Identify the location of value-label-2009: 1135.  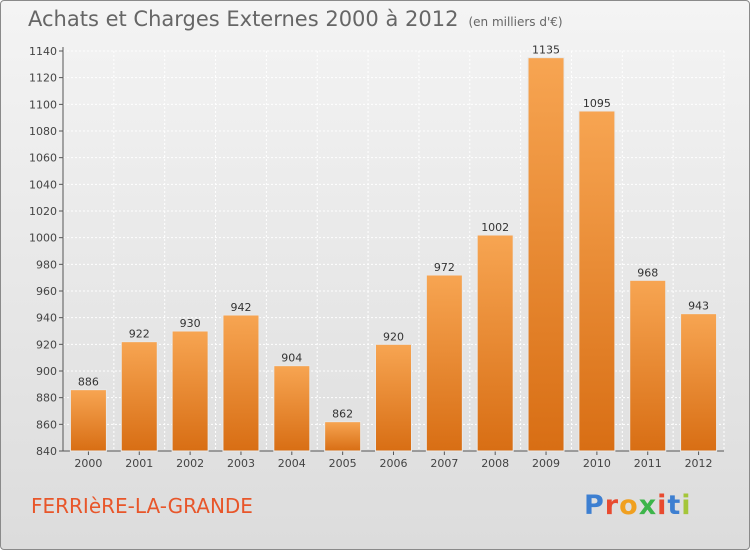
(546, 50).